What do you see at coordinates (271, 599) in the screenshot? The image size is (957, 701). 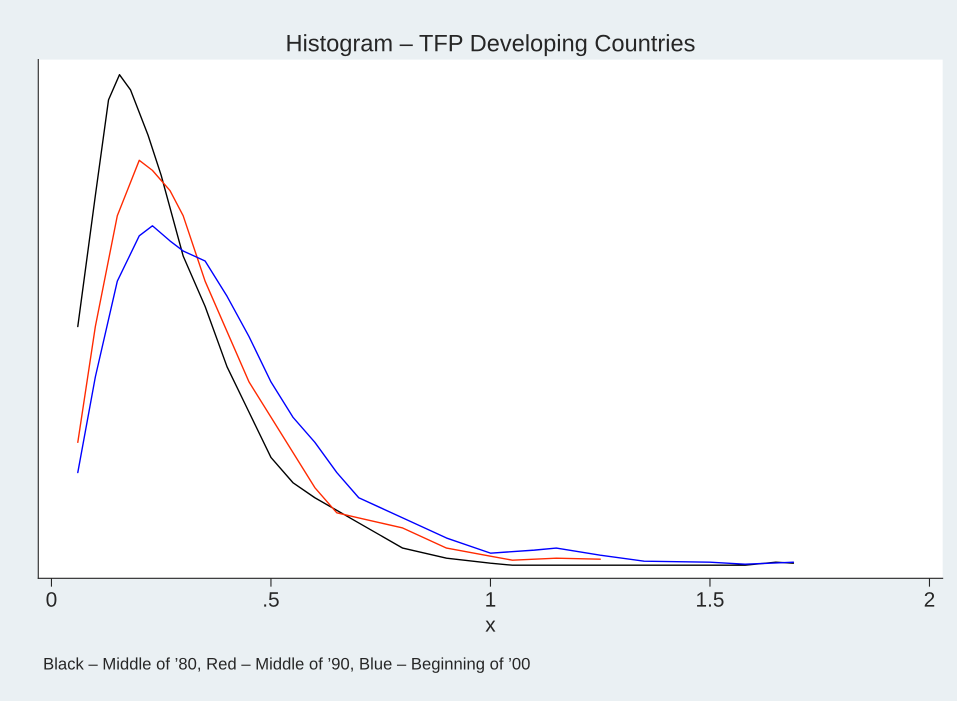 I see `x-tick-label: .5` at bounding box center [271, 599].